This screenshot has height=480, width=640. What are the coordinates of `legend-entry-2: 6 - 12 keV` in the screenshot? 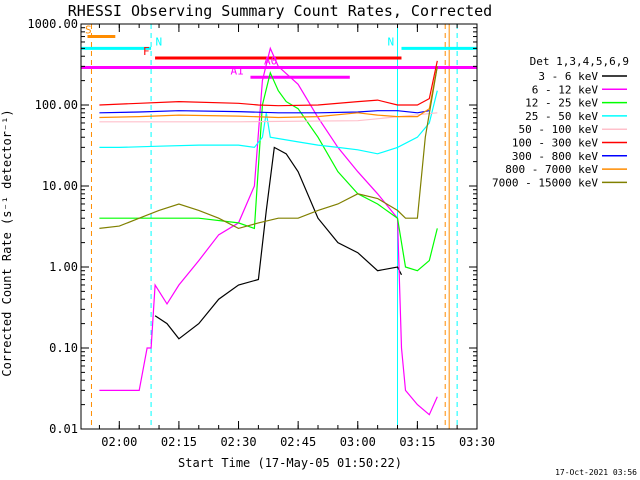 It's located at (565, 89).